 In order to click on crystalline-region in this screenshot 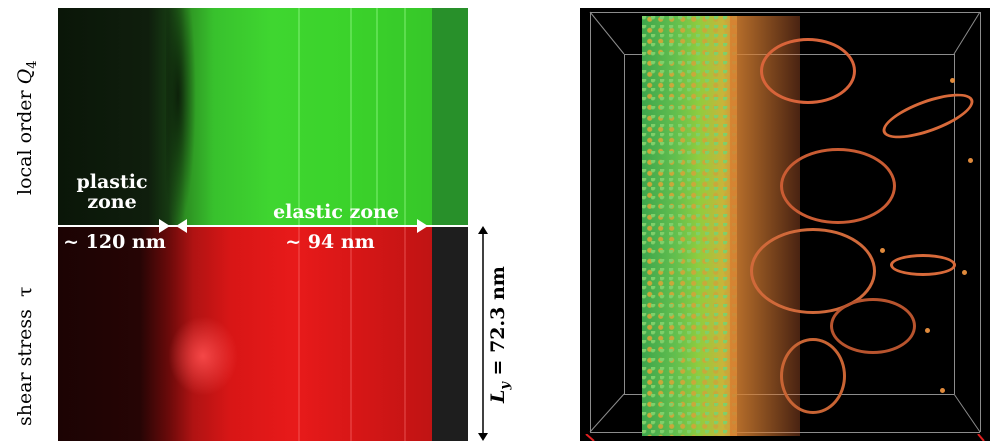, I will do `click(689, 226)`.